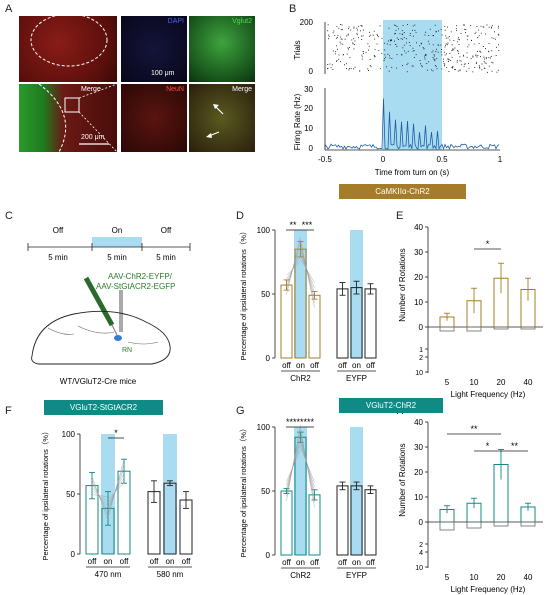  What do you see at coordinates (343, 562) in the screenshot?
I see `x-tick-label: off` at bounding box center [343, 562].